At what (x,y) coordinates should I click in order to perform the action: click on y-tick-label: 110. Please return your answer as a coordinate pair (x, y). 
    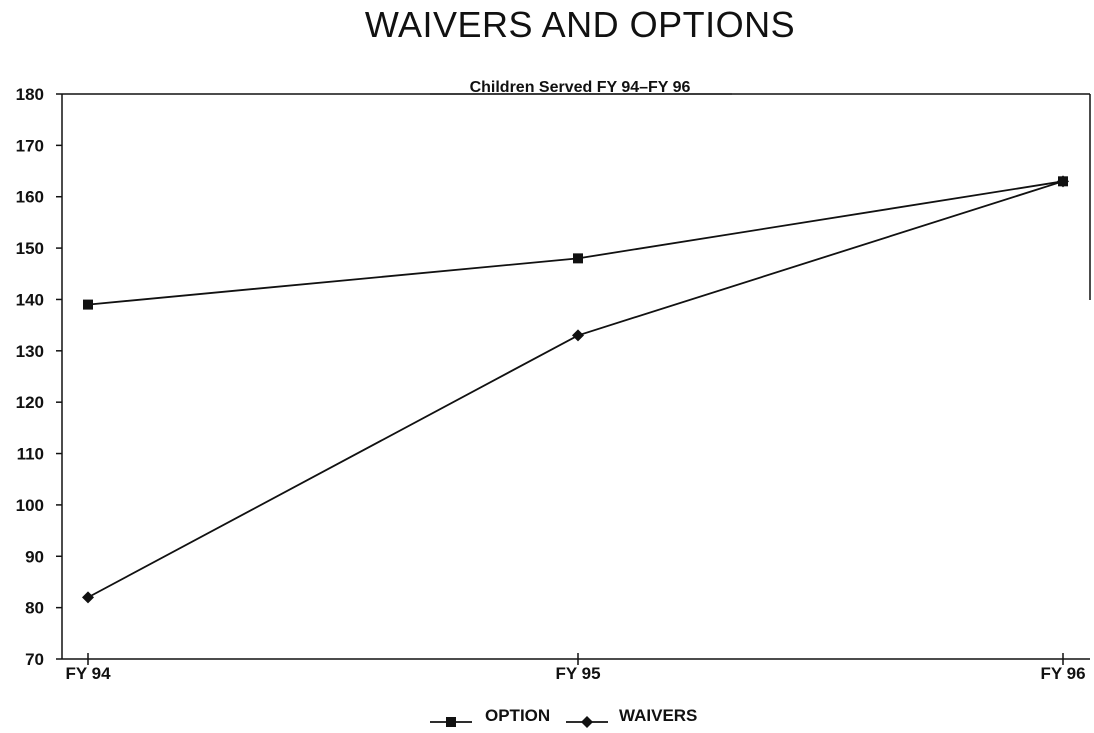
    Looking at the image, I should click on (30, 454).